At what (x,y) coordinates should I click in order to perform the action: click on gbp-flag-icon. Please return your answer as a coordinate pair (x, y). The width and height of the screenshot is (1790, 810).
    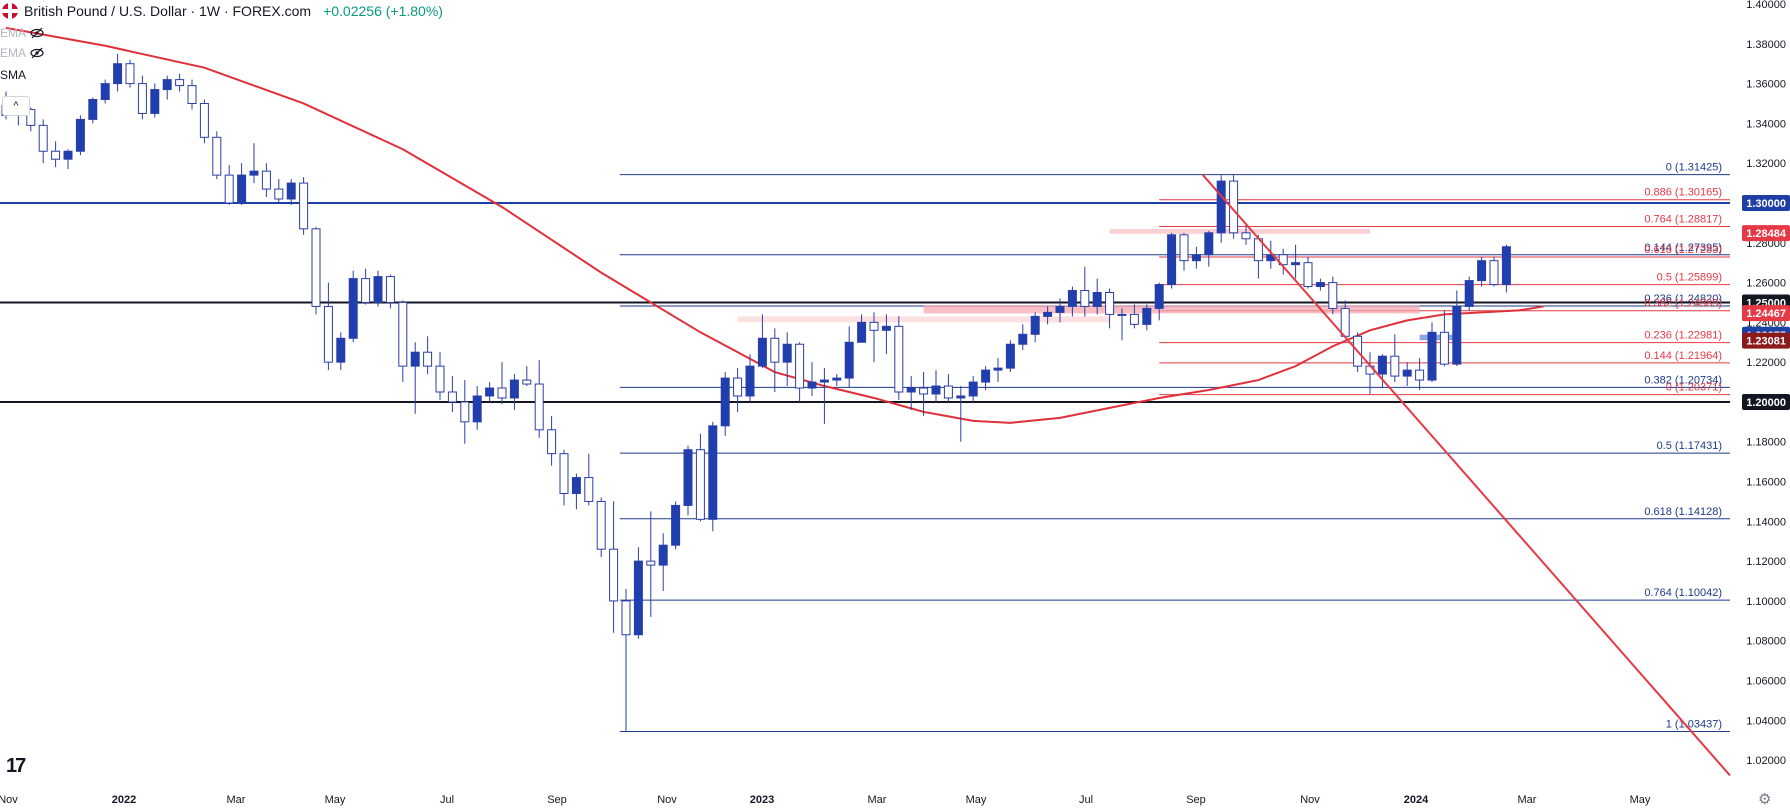
    Looking at the image, I should click on (10, 11).